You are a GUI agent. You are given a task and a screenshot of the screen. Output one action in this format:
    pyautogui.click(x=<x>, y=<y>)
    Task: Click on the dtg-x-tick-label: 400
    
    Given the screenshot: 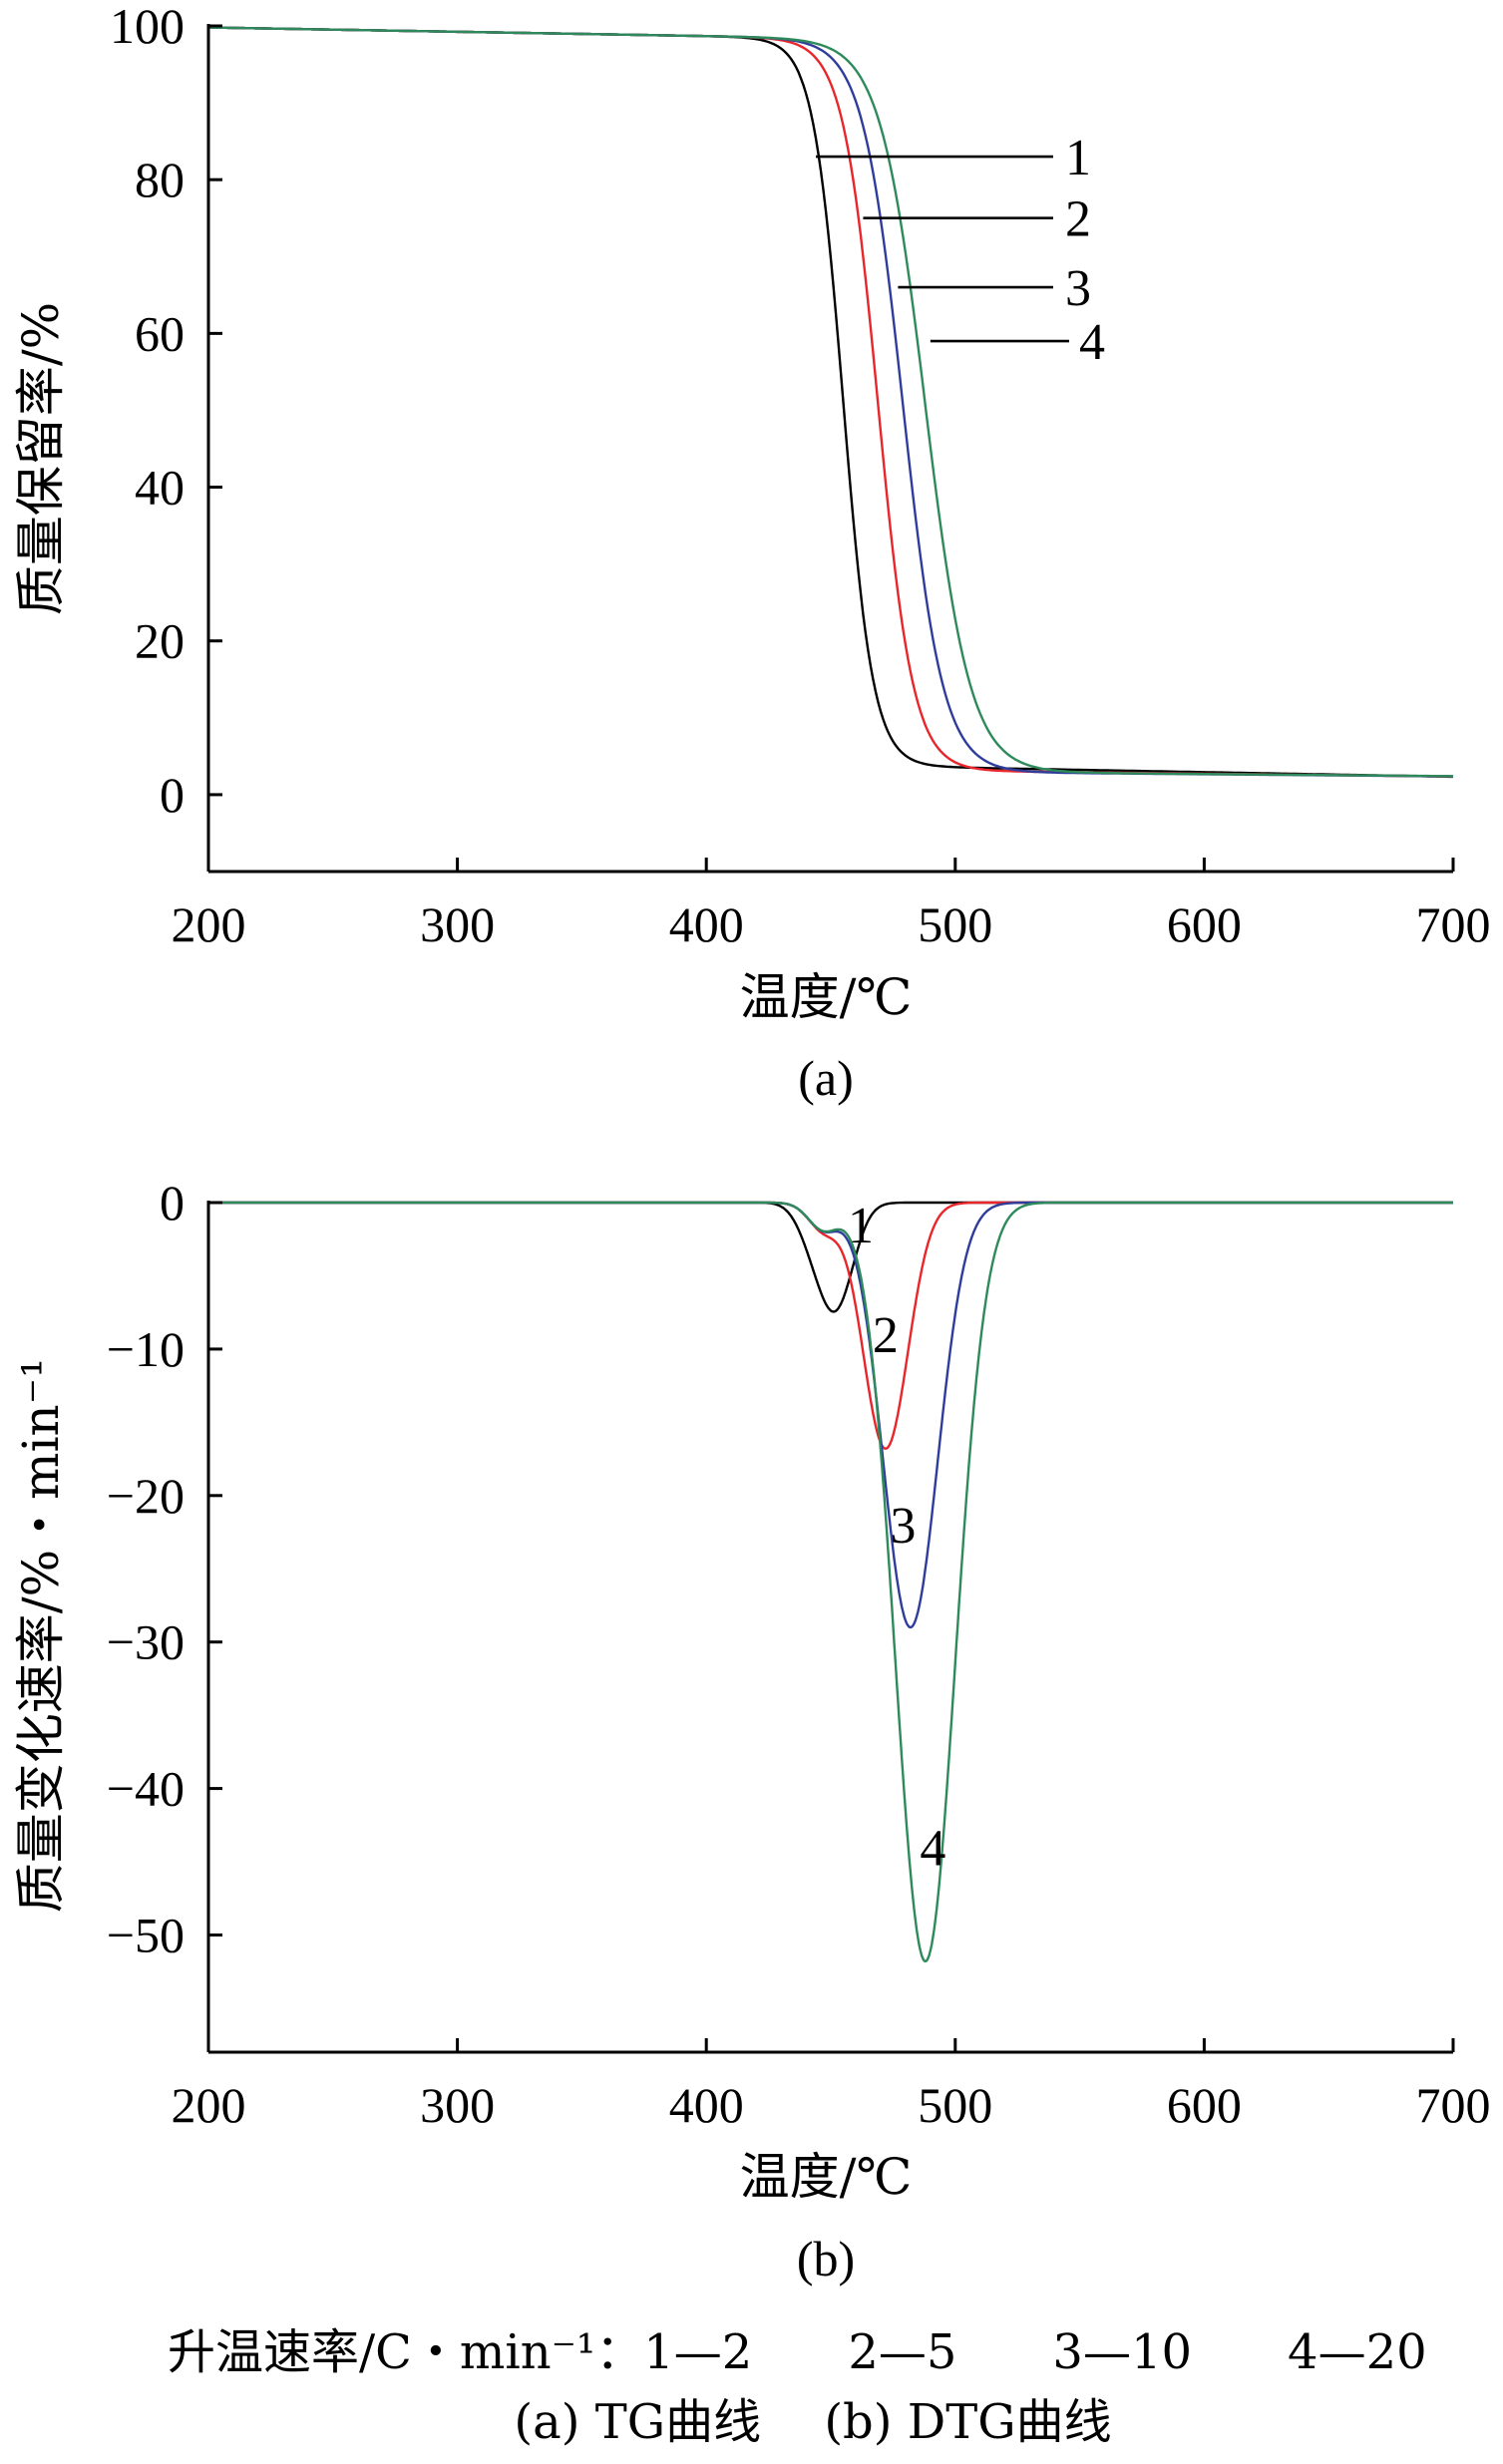 What is the action you would take?
    pyautogui.click(x=707, y=2105)
    